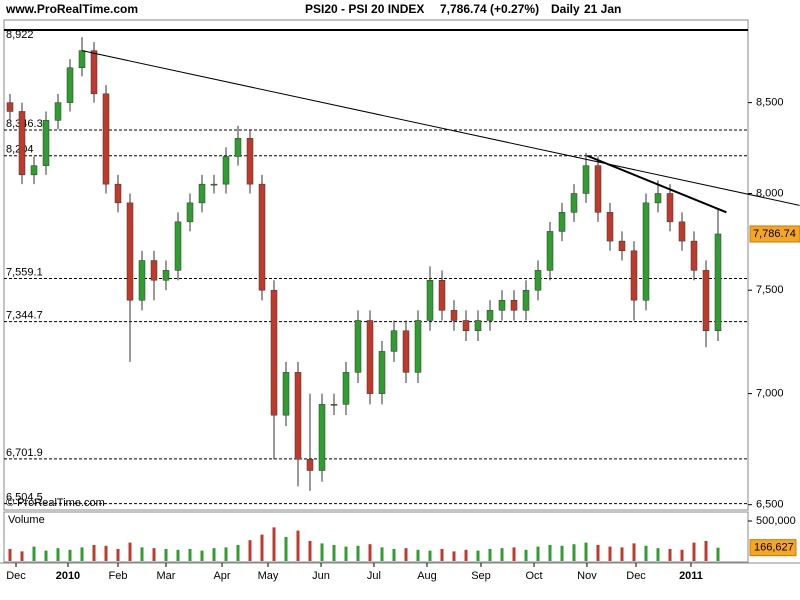  What do you see at coordinates (770, 193) in the screenshot?
I see `y-tick-label: 8,000` at bounding box center [770, 193].